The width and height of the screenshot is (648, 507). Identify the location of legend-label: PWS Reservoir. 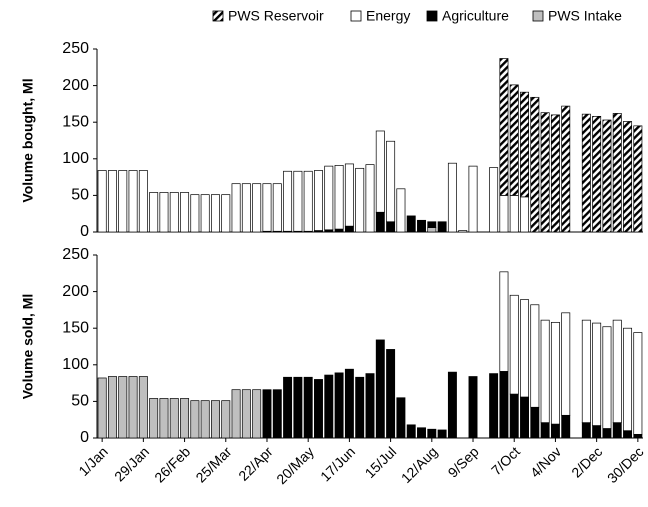
(276, 16).